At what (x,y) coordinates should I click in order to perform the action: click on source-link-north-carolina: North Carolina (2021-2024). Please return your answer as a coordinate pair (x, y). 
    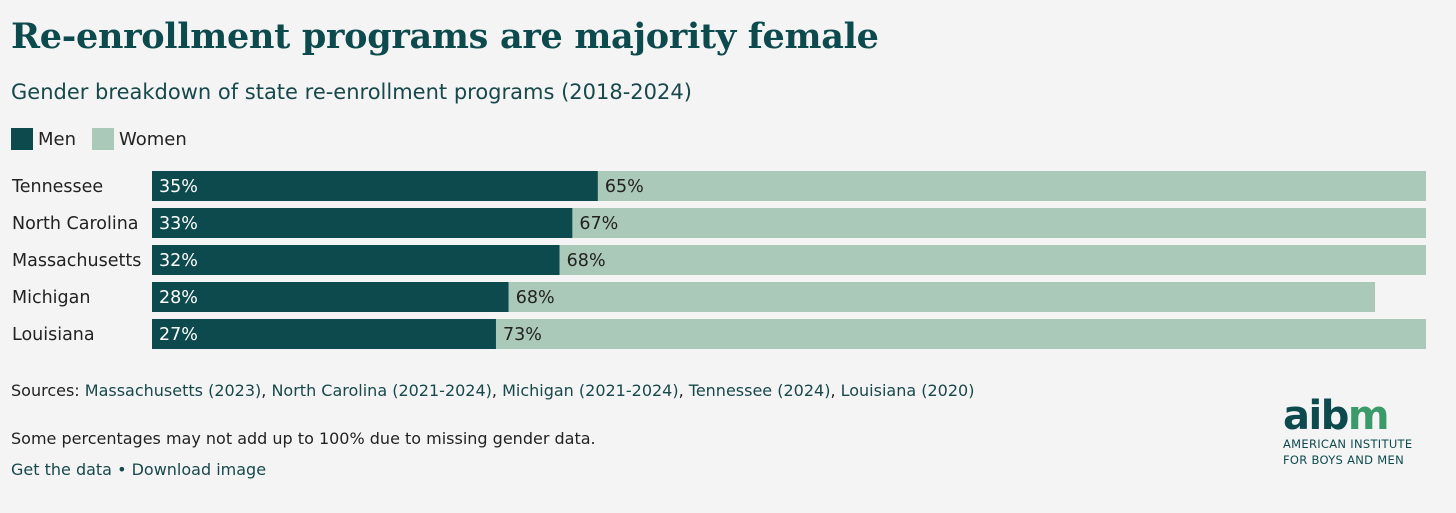
    Looking at the image, I should click on (381, 390).